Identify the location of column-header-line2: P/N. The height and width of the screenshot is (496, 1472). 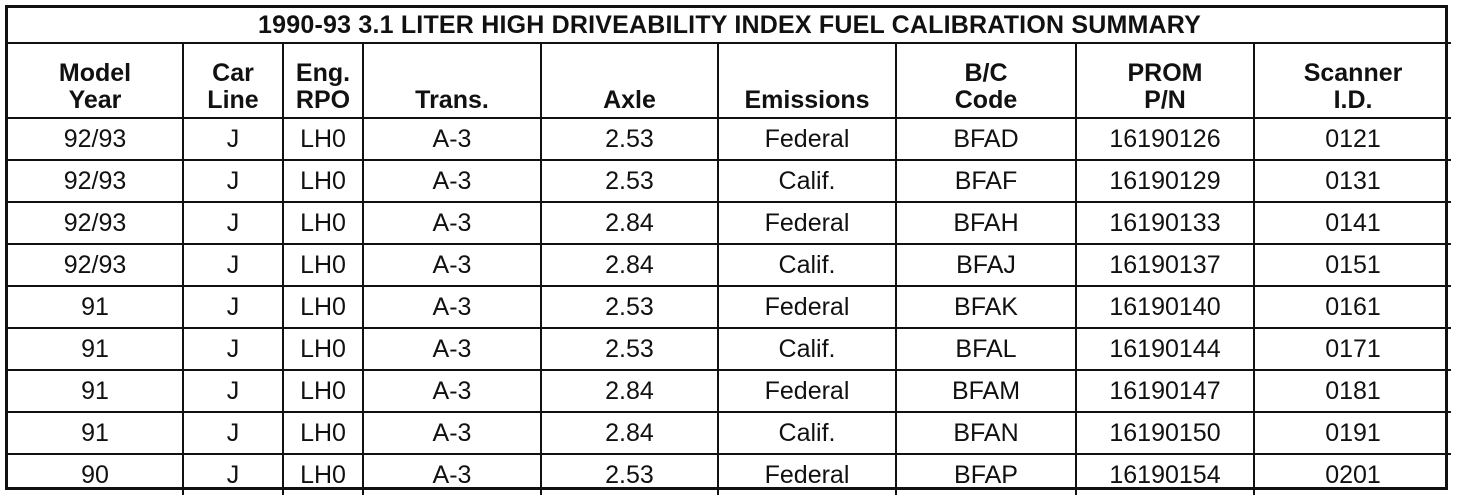
(1165, 100).